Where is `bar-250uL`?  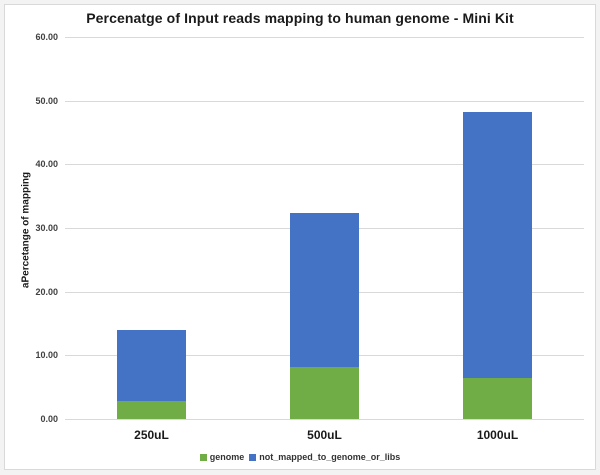
bar-250uL is located at coordinates (151, 374).